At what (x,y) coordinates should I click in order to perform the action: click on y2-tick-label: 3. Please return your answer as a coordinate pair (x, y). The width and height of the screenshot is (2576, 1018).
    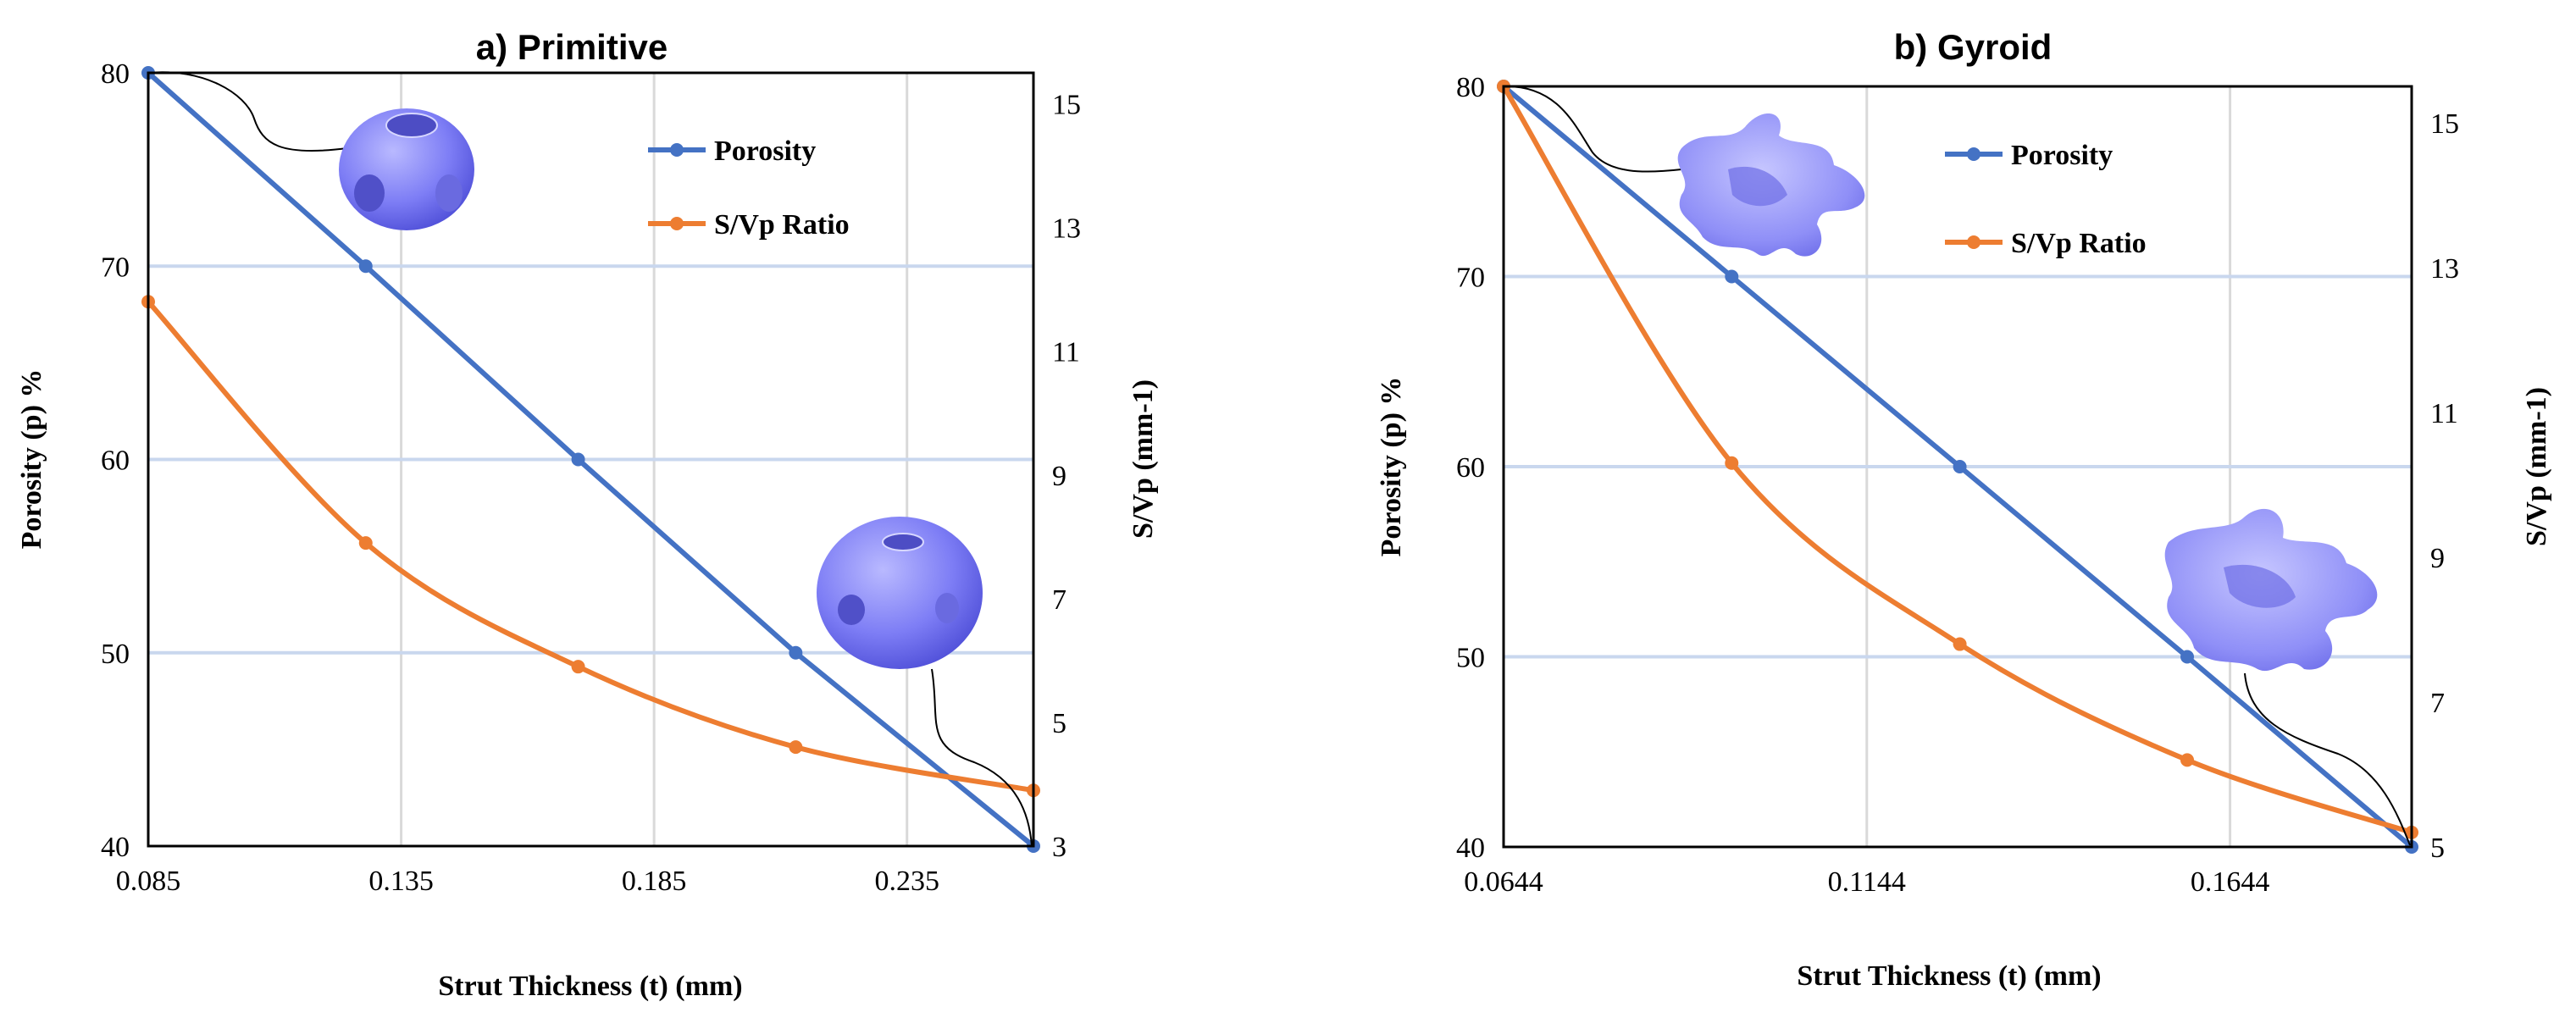
    Looking at the image, I should click on (1059, 847).